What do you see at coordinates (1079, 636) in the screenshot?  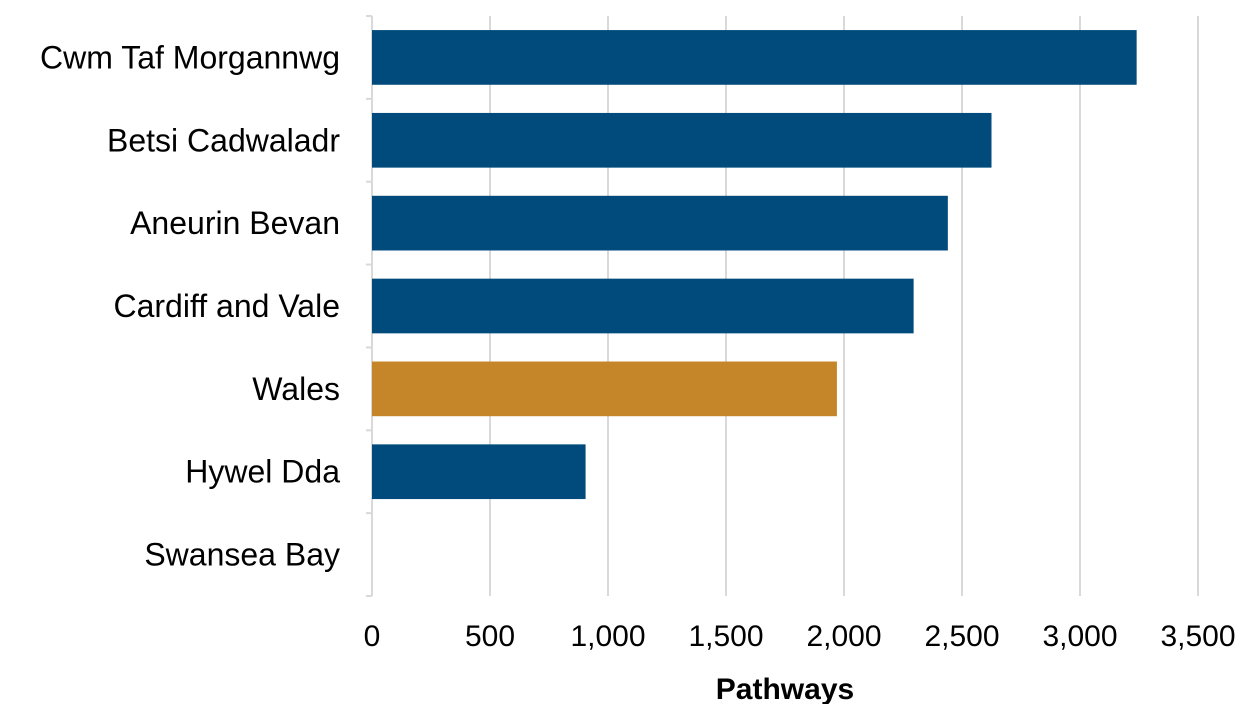 I see `x-tick-label: 3,000` at bounding box center [1079, 636].